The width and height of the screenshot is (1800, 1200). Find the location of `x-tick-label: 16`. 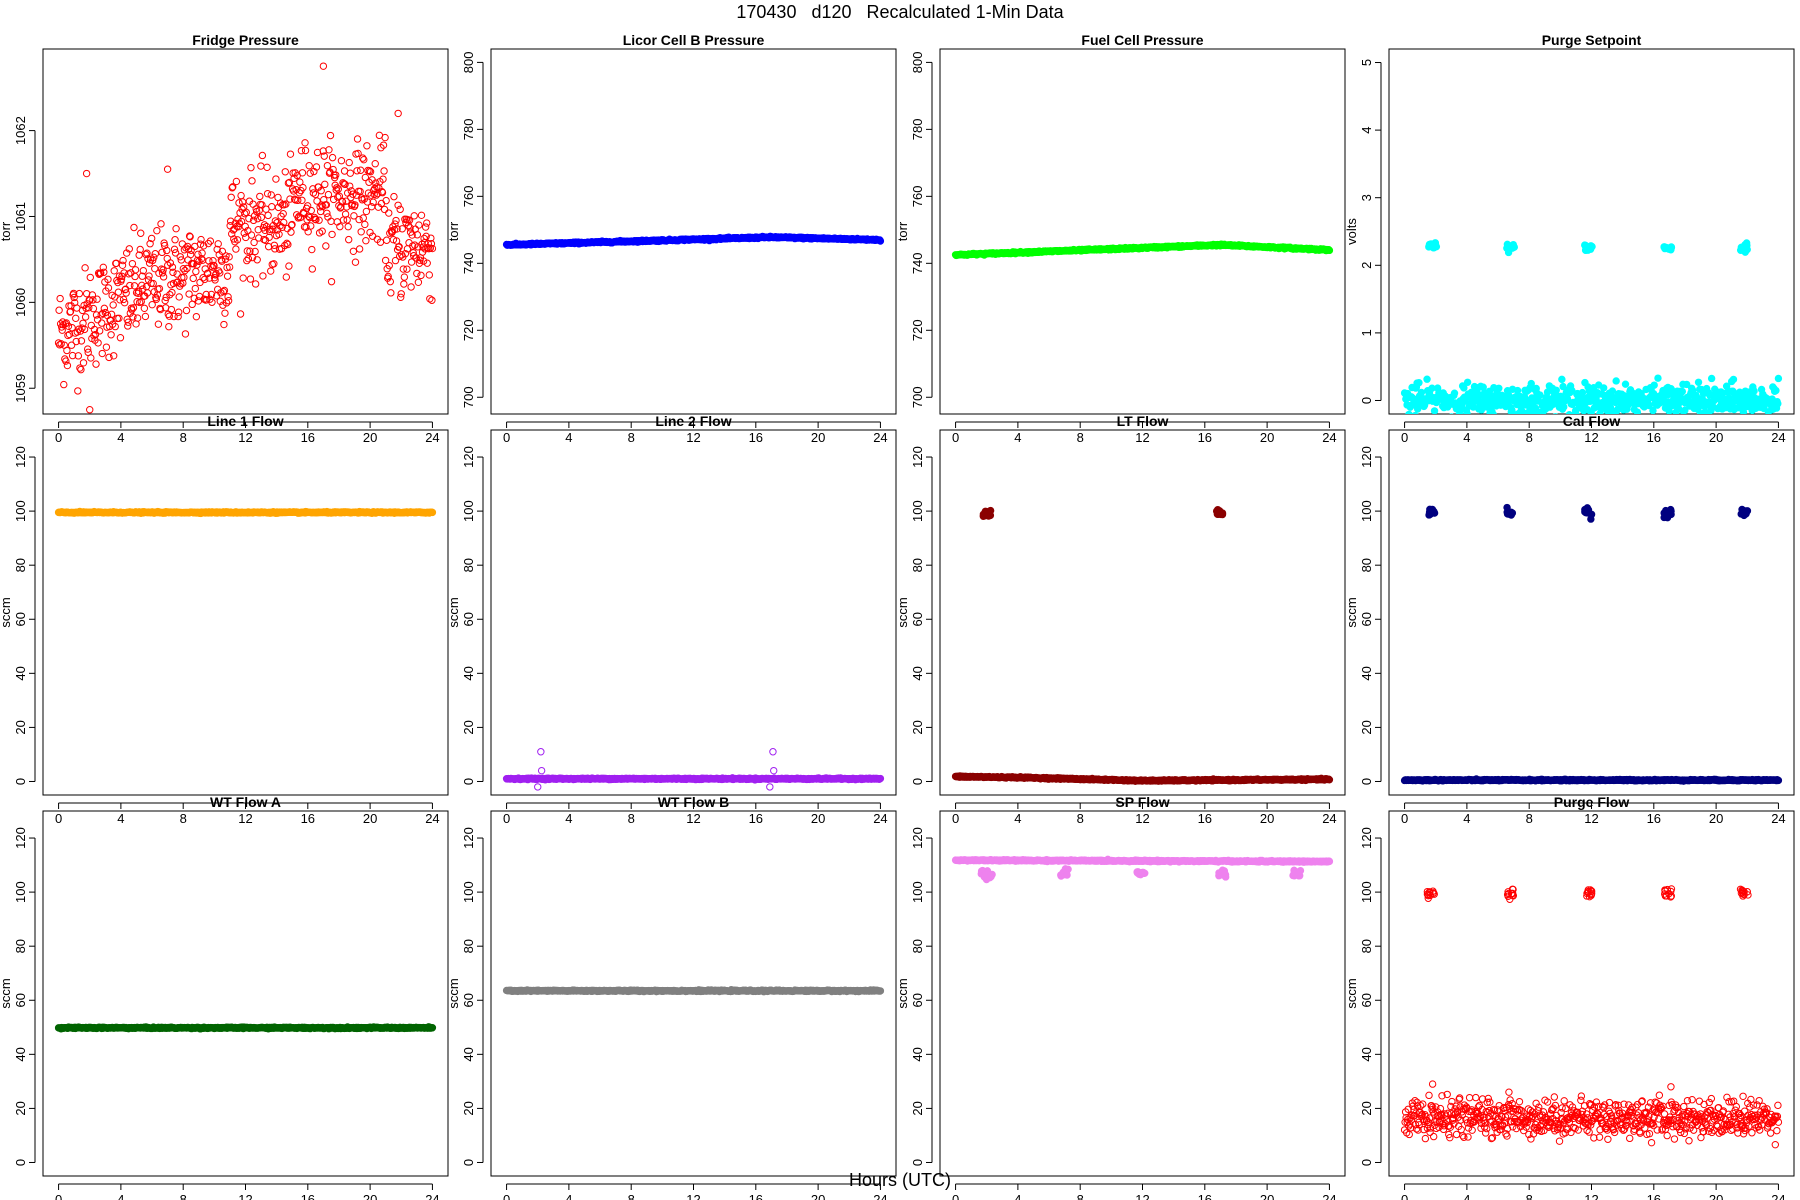

x-tick-label: 16 is located at coordinates (308, 818).